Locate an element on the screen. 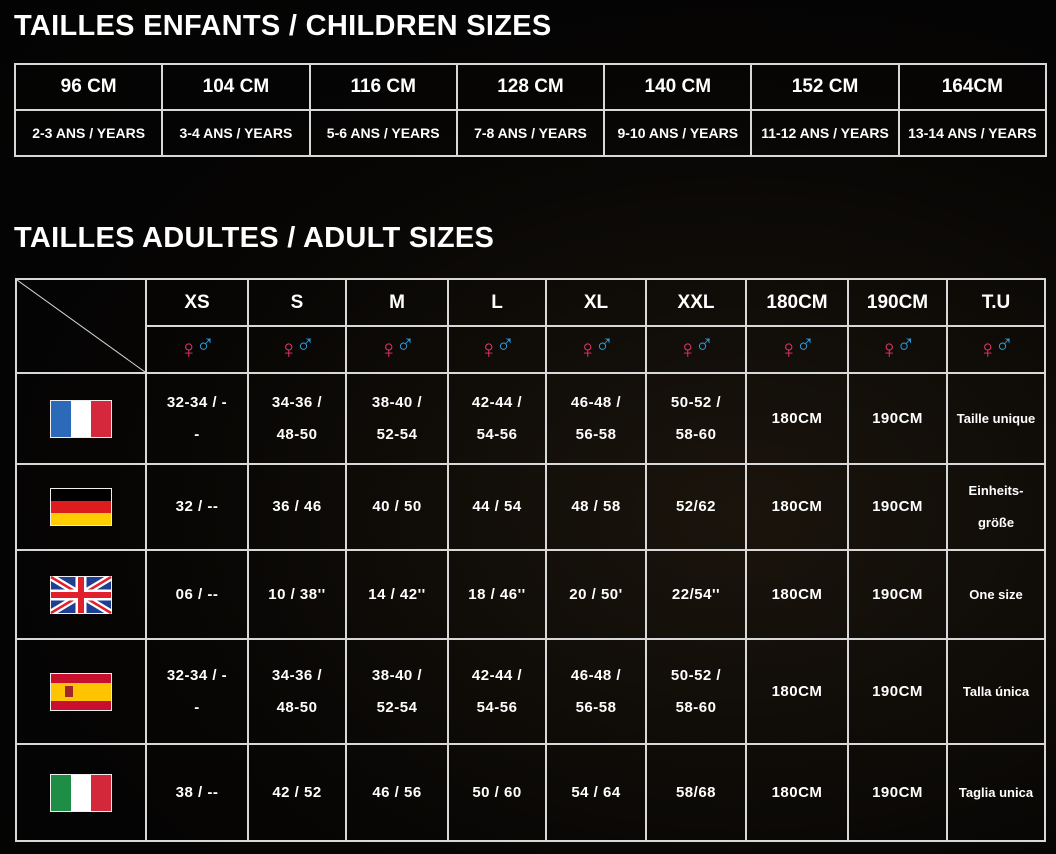  child-size-cell: 128 CM is located at coordinates (530, 87).